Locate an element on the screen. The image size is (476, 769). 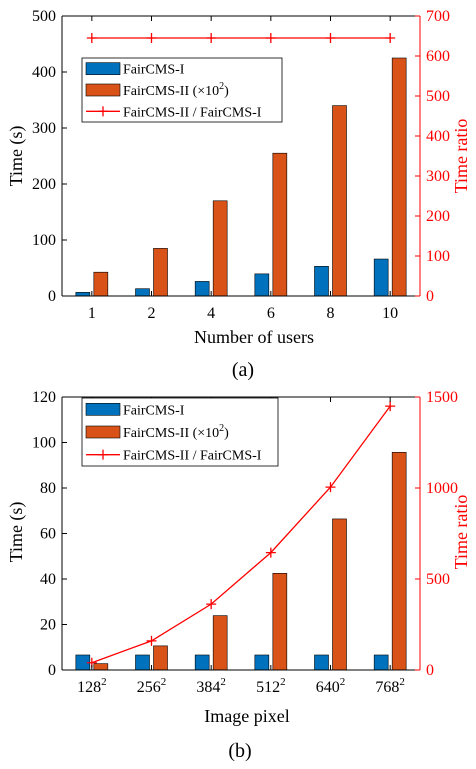
chart-b-legend-label-ratio: FairCMS-II / FairCMS-I is located at coordinates (192, 456).